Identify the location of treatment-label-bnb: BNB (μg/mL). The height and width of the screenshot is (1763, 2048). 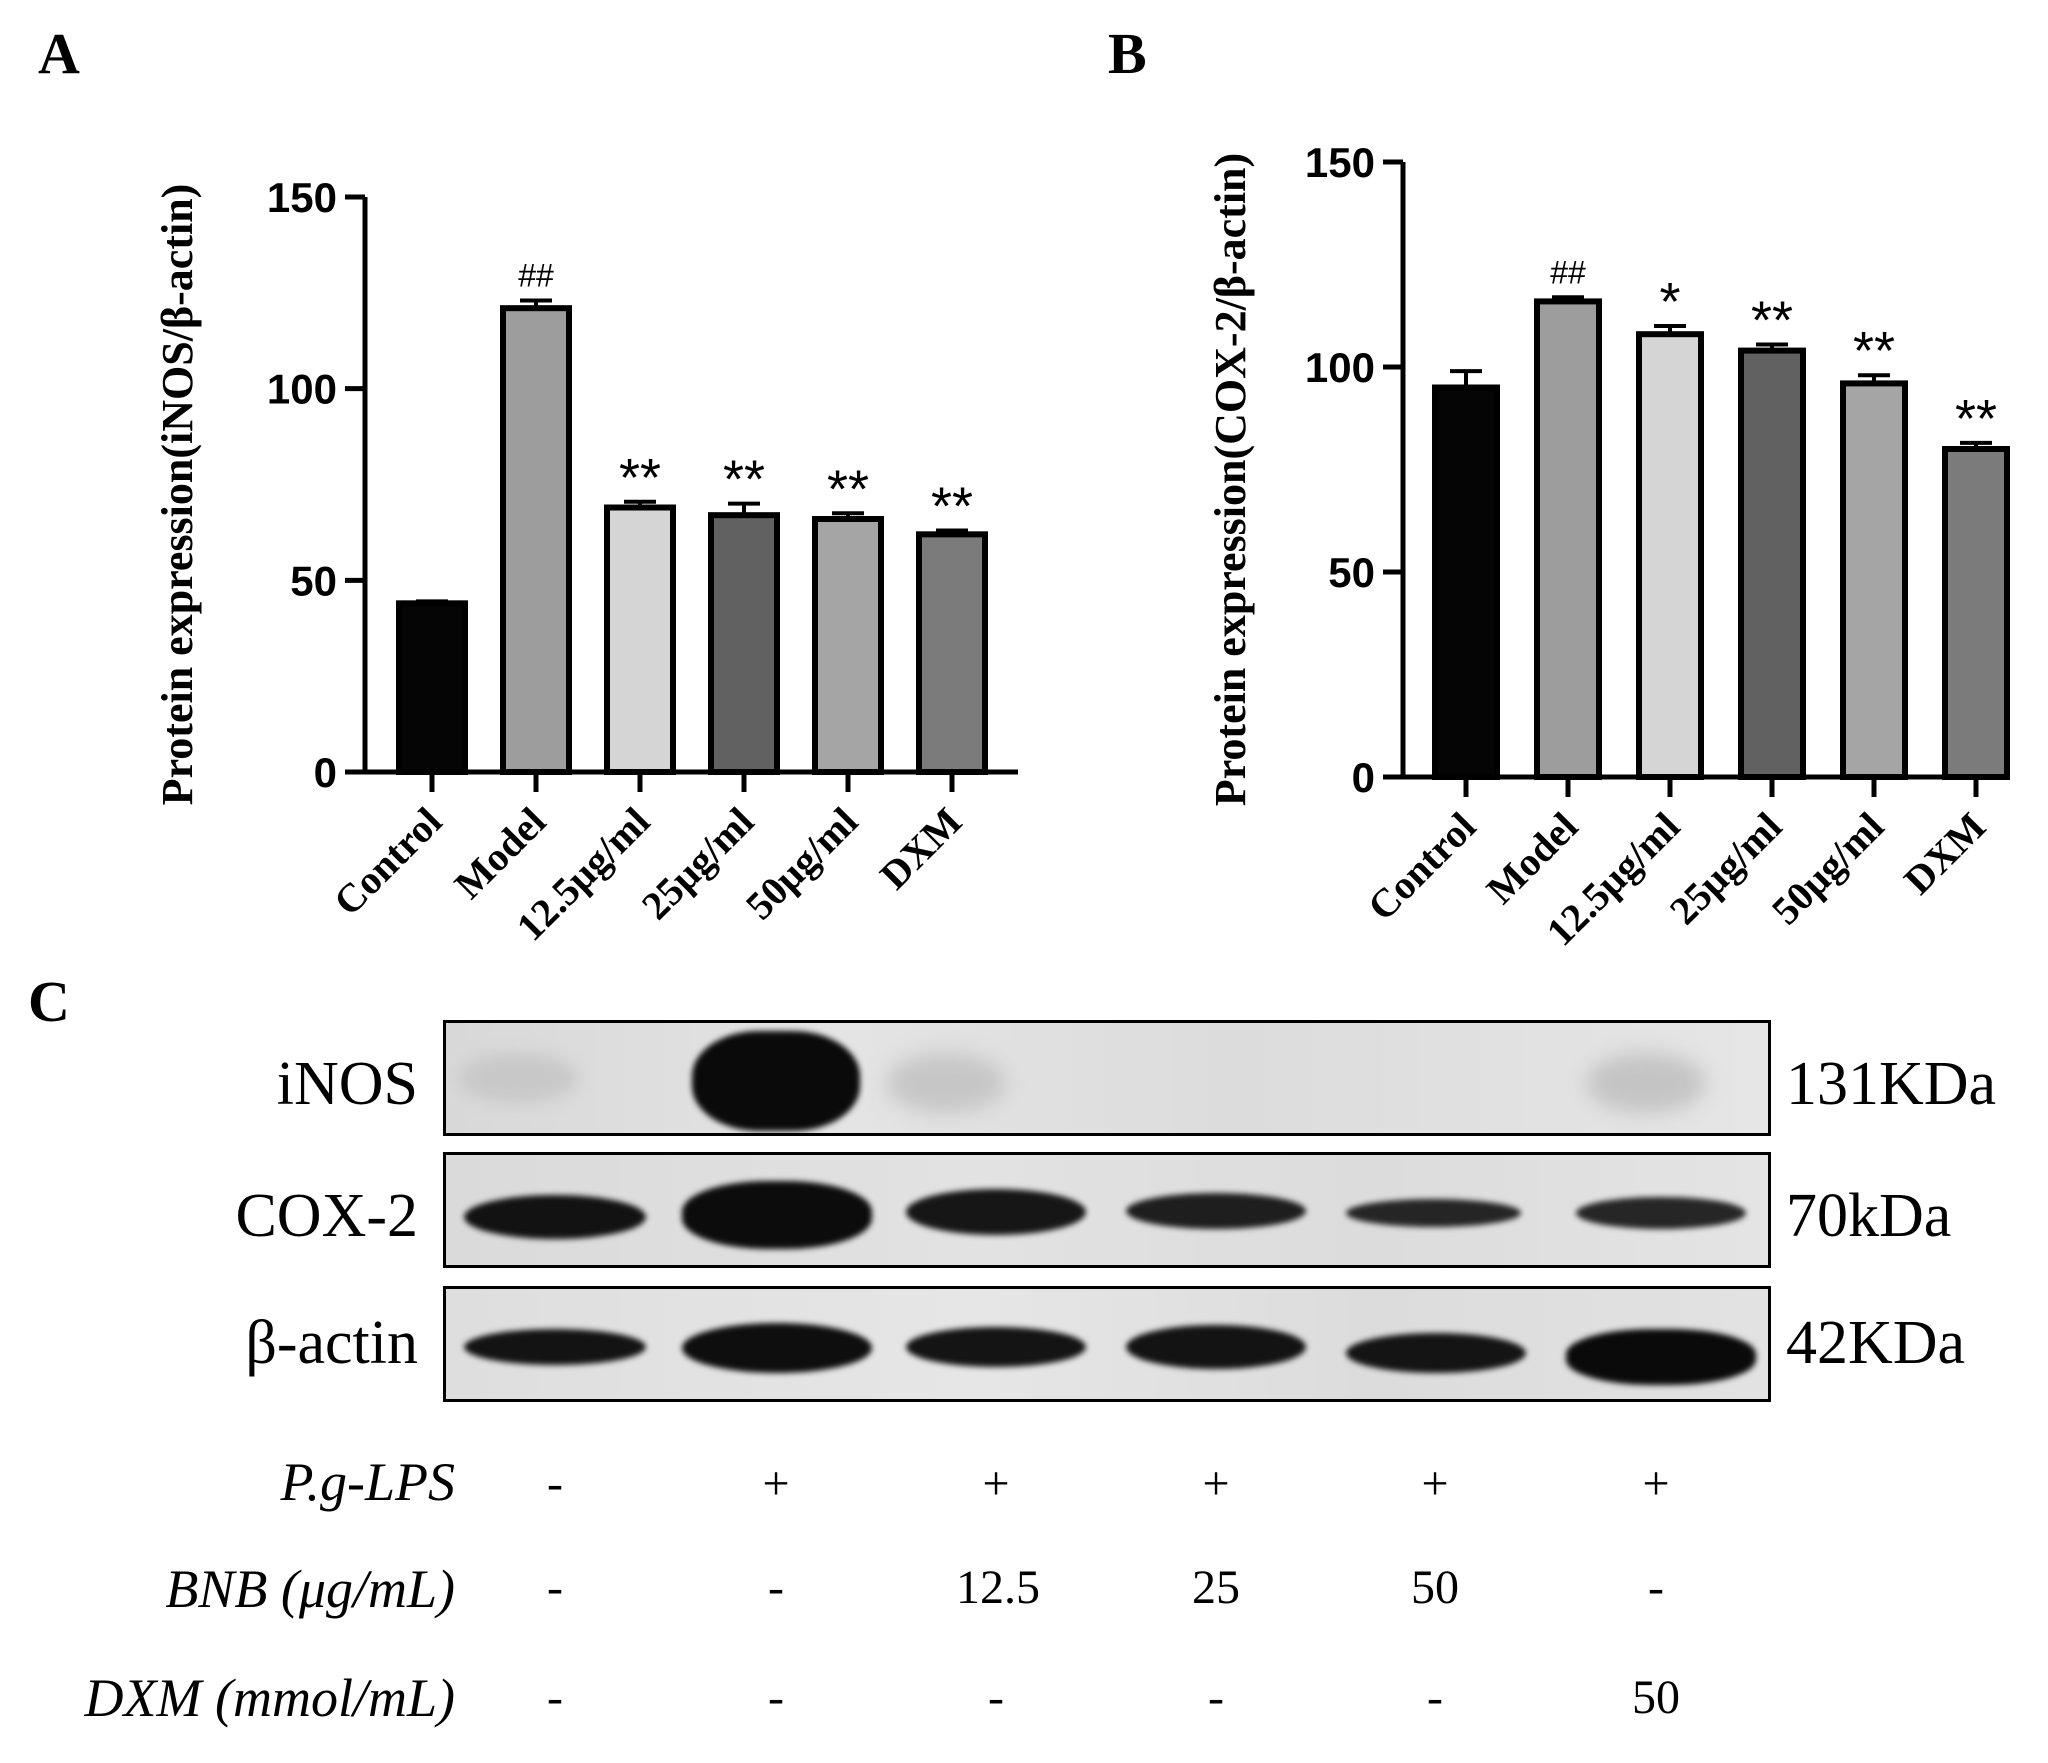
(310, 1589).